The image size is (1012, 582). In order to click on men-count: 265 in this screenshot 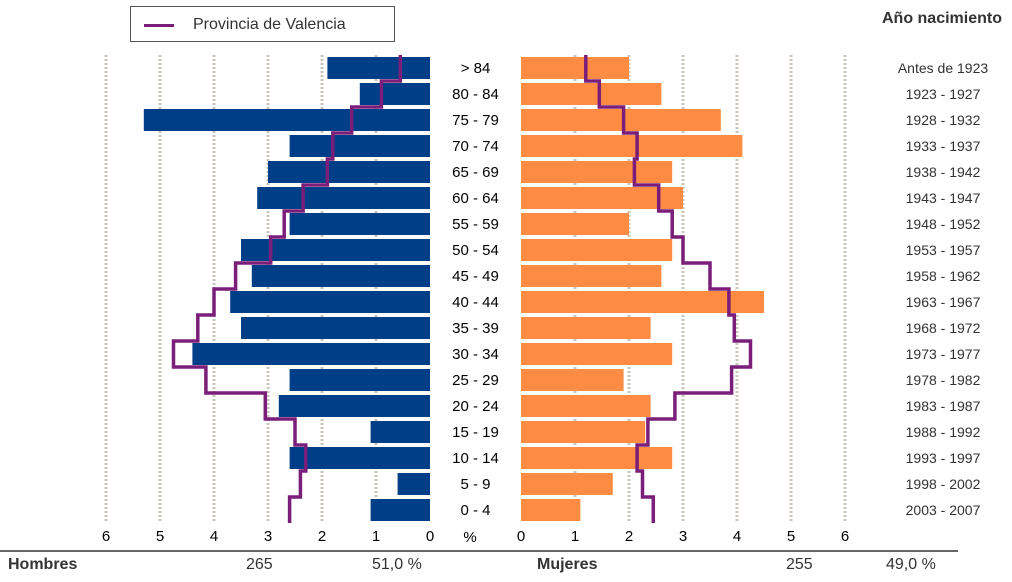, I will do `click(259, 564)`.